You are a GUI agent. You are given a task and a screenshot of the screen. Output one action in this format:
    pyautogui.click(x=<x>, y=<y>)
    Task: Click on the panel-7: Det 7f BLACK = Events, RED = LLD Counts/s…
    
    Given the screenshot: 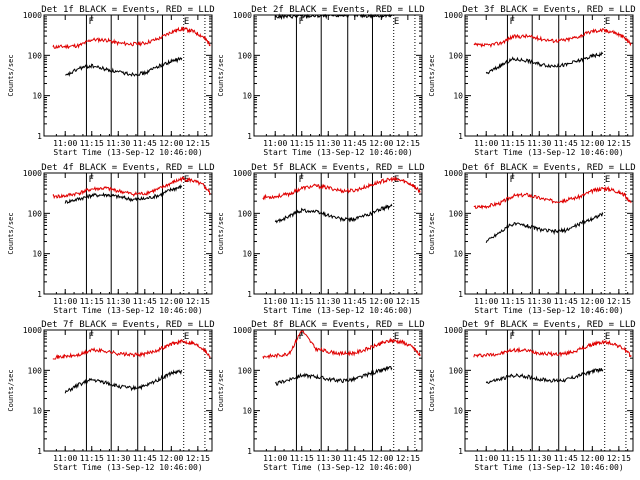 What is the action you would take?
    pyautogui.click(x=111, y=396)
    